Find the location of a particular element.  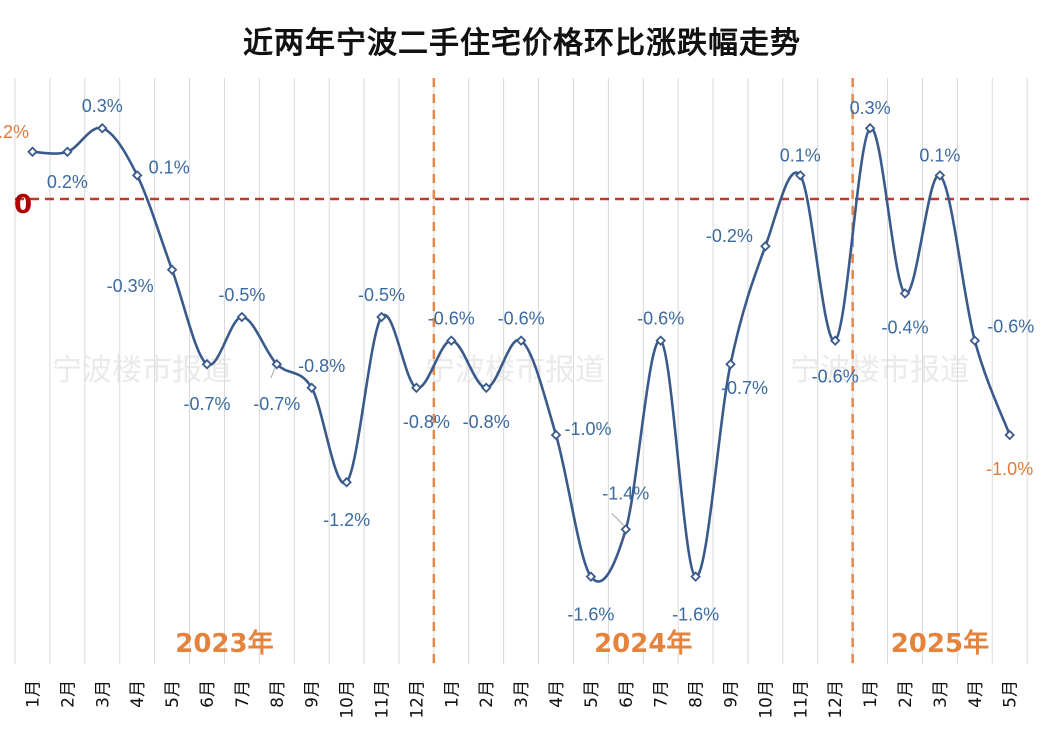

data-label: -0.2% is located at coordinates (729, 236).